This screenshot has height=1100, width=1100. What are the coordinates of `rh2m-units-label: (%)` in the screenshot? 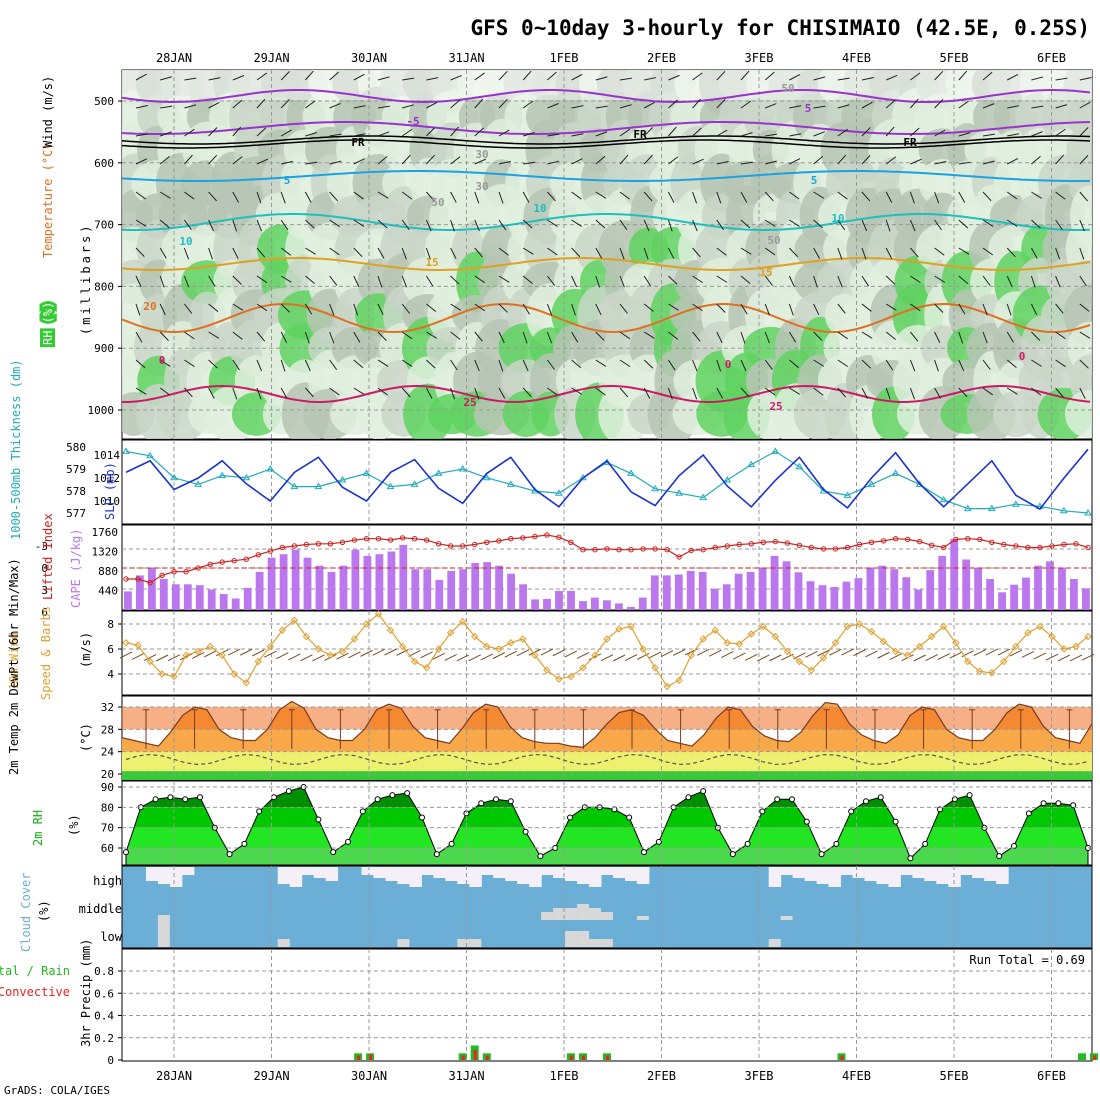 It's located at (74, 825).